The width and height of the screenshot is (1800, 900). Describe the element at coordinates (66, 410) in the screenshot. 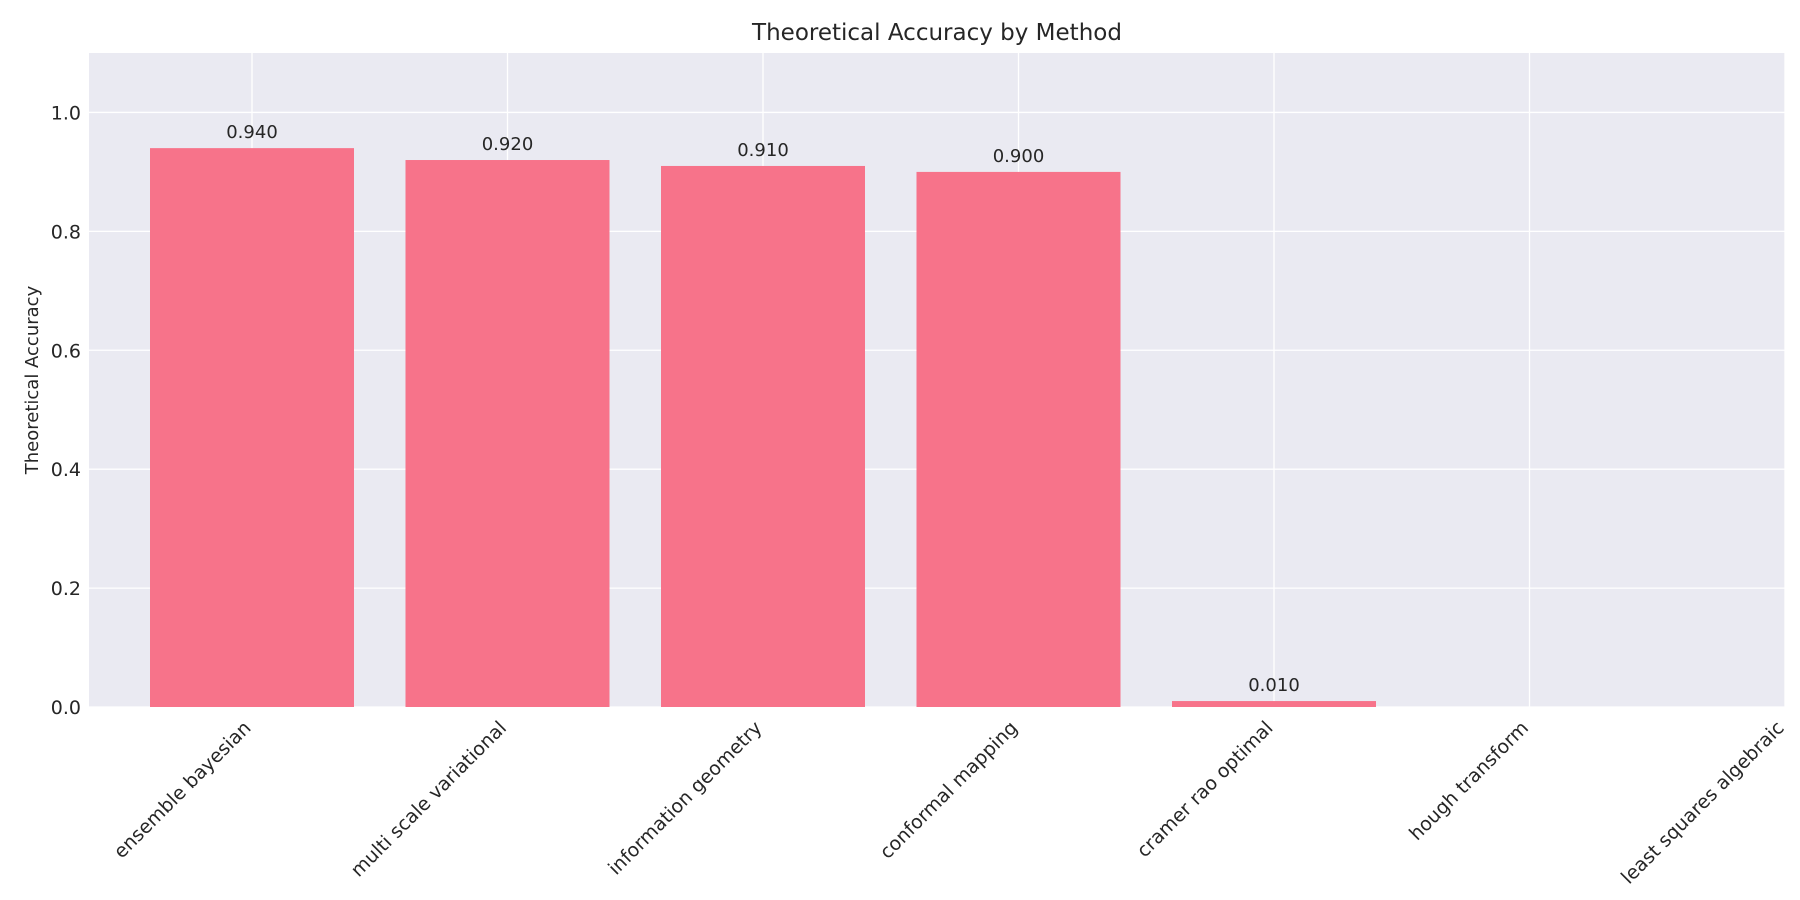

I see `y-tick-layer: 0.0 0.2 0.4 0.6 0.8 1.0` at that location.